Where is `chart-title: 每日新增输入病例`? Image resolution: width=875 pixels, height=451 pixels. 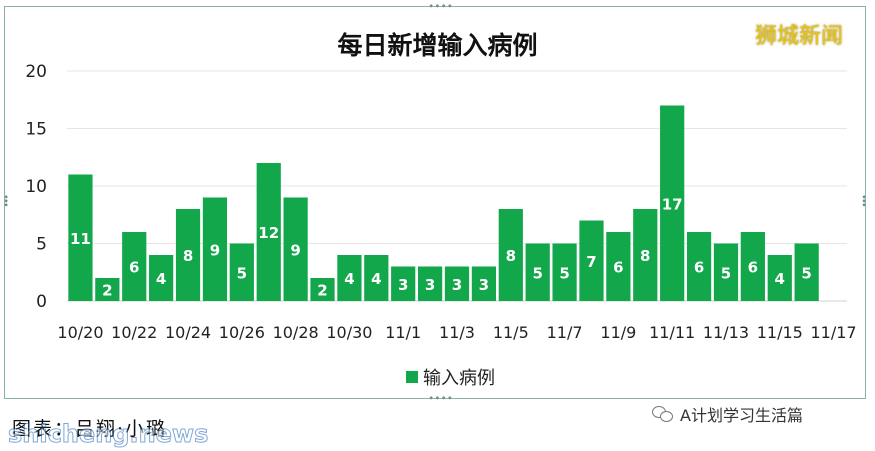
chart-title: 每日新增输入病例 is located at coordinates (437, 45).